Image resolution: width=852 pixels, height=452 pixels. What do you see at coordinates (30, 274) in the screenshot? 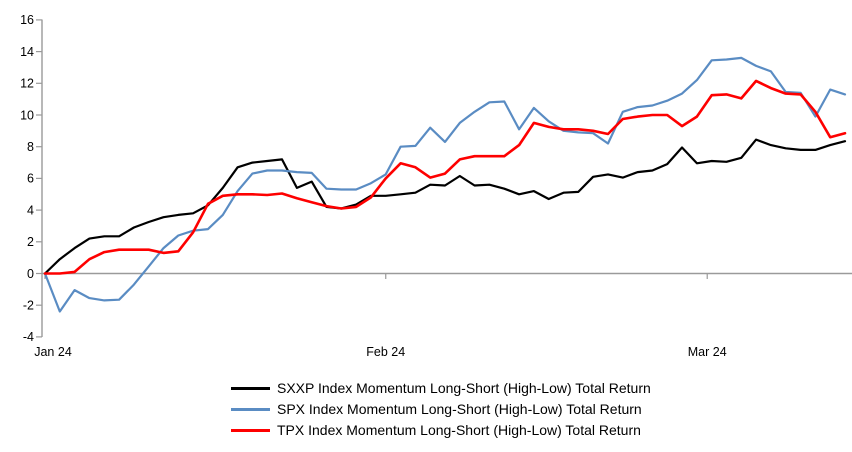
I see `y-tick-label: 0` at bounding box center [30, 274].